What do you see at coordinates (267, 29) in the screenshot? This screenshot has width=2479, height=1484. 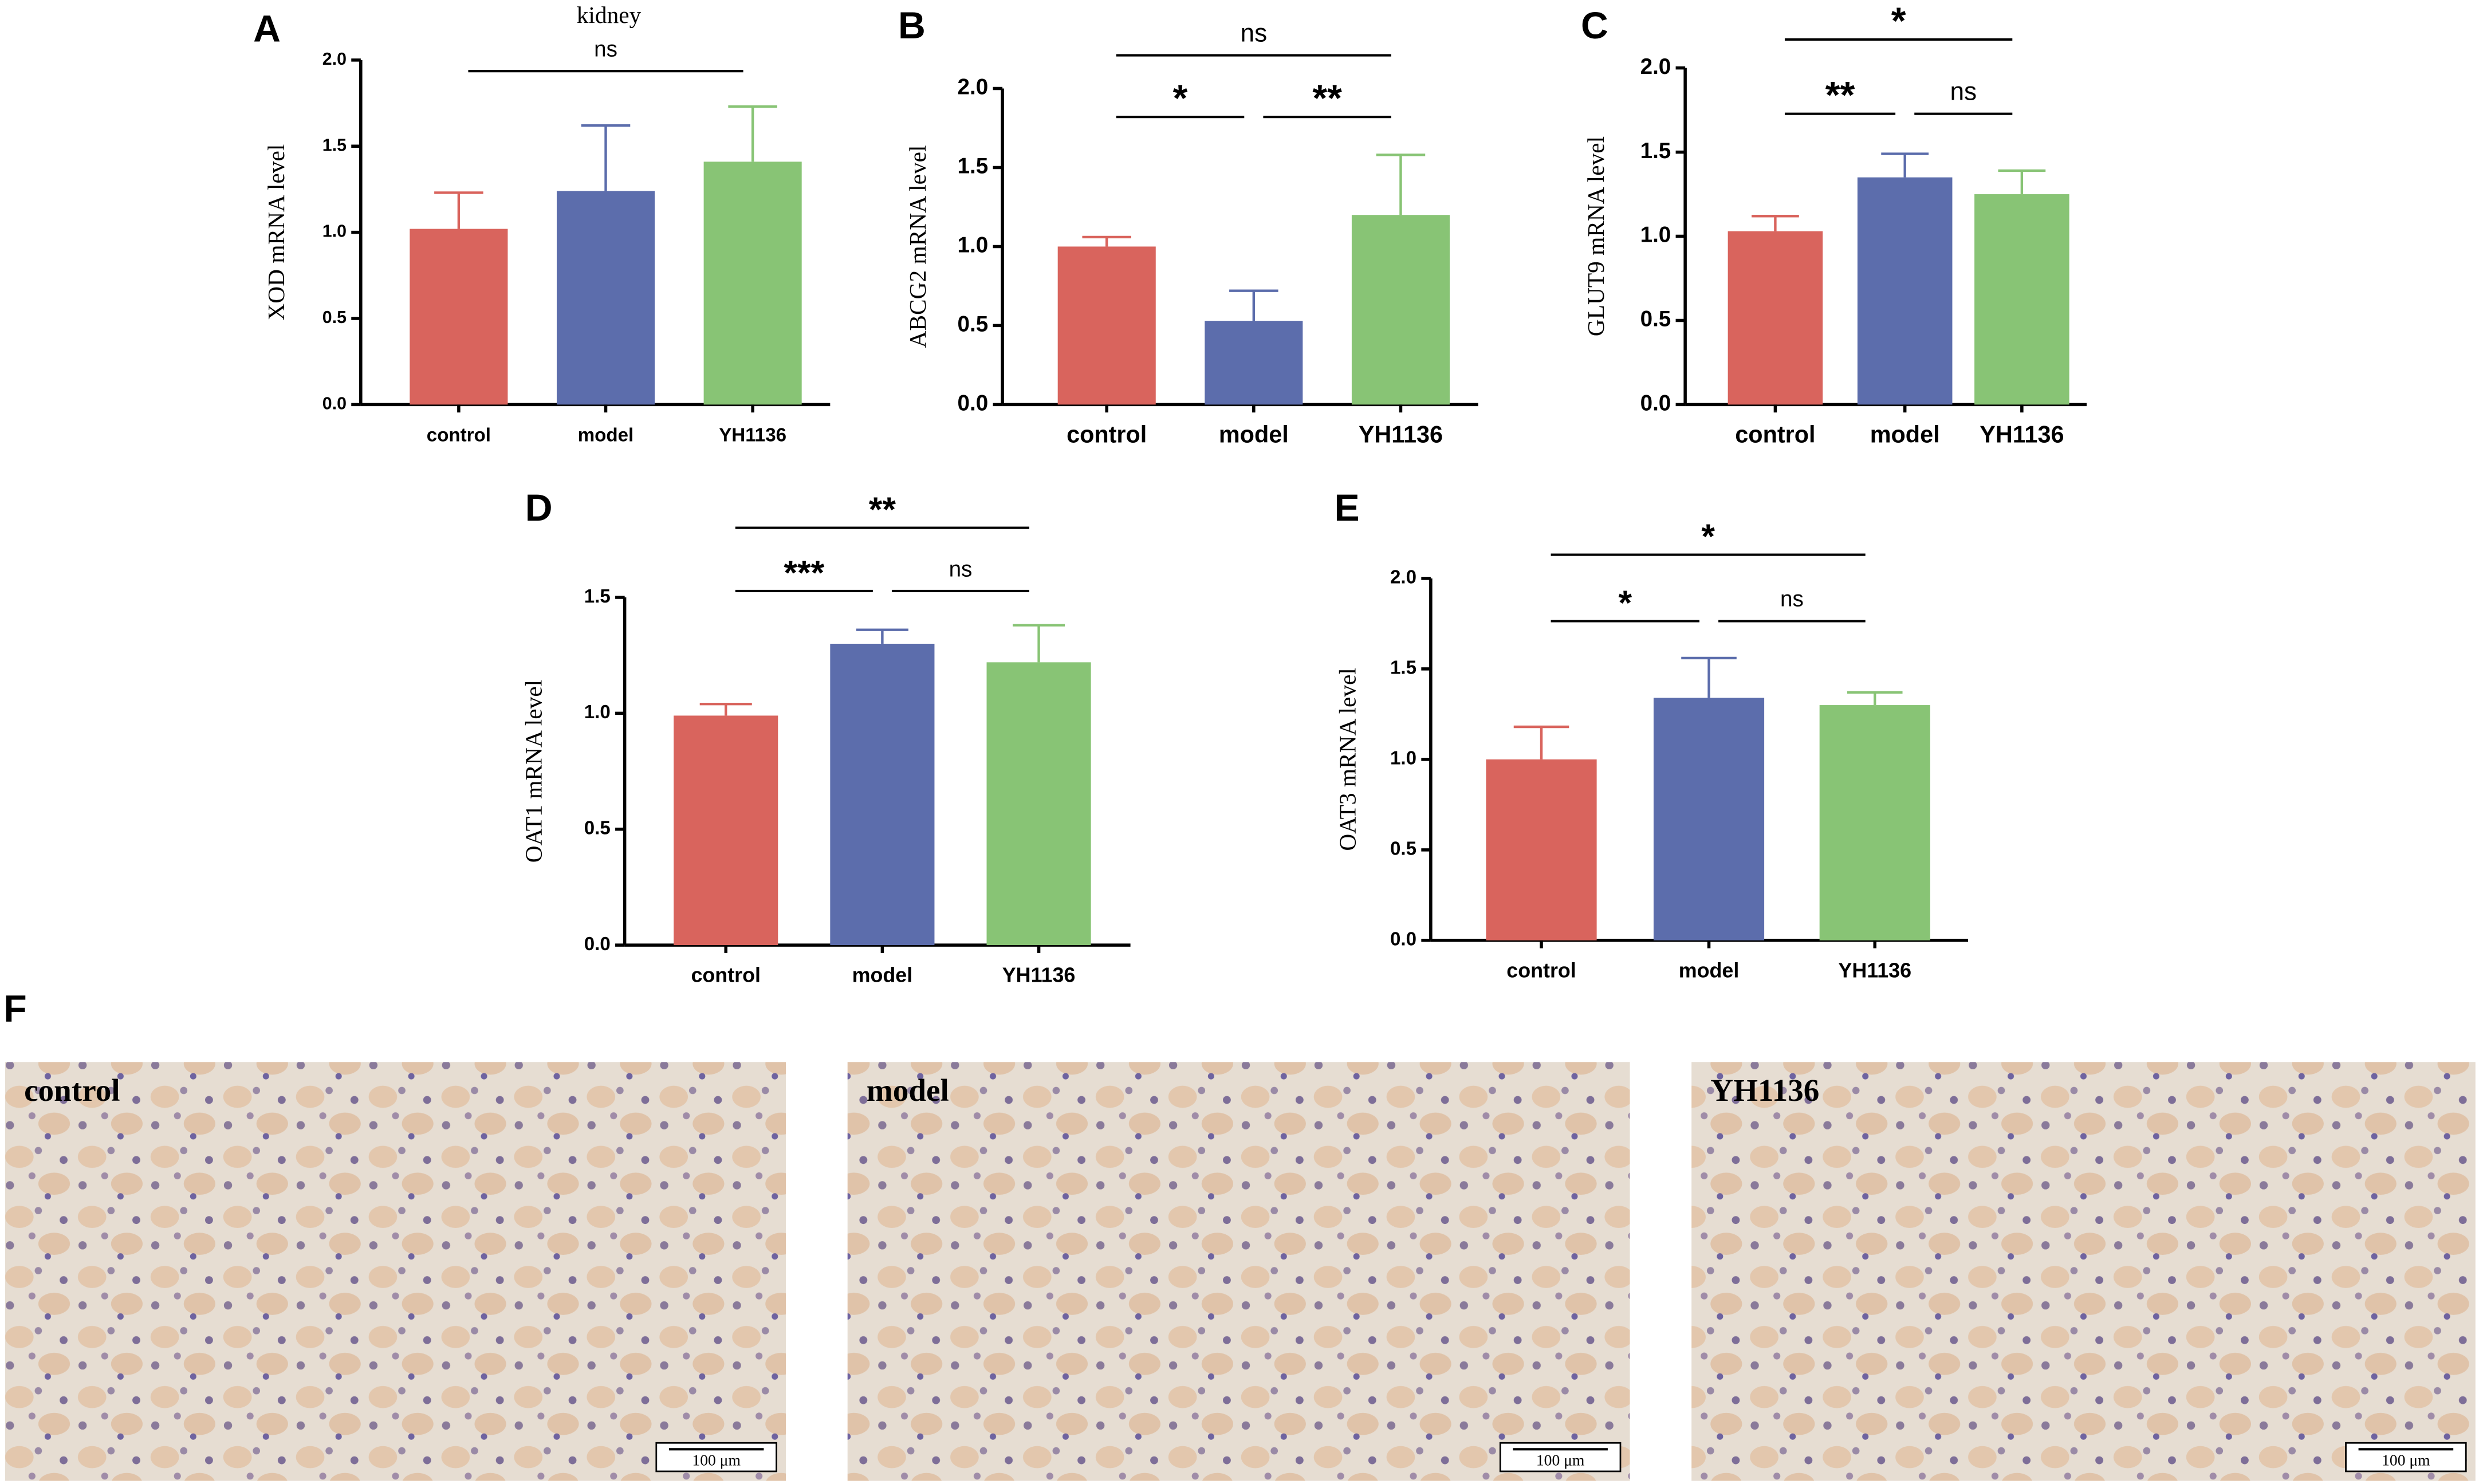 I see `panel-label: A` at bounding box center [267, 29].